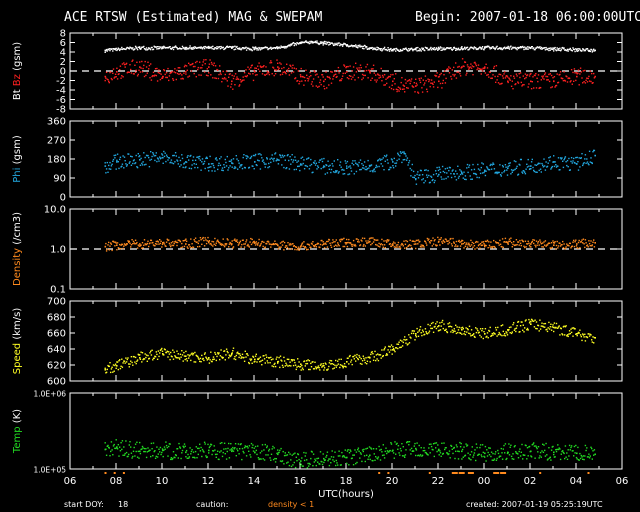 The height and width of the screenshot is (512, 640). I want to click on y-tick-label: -6, so click(61, 100).